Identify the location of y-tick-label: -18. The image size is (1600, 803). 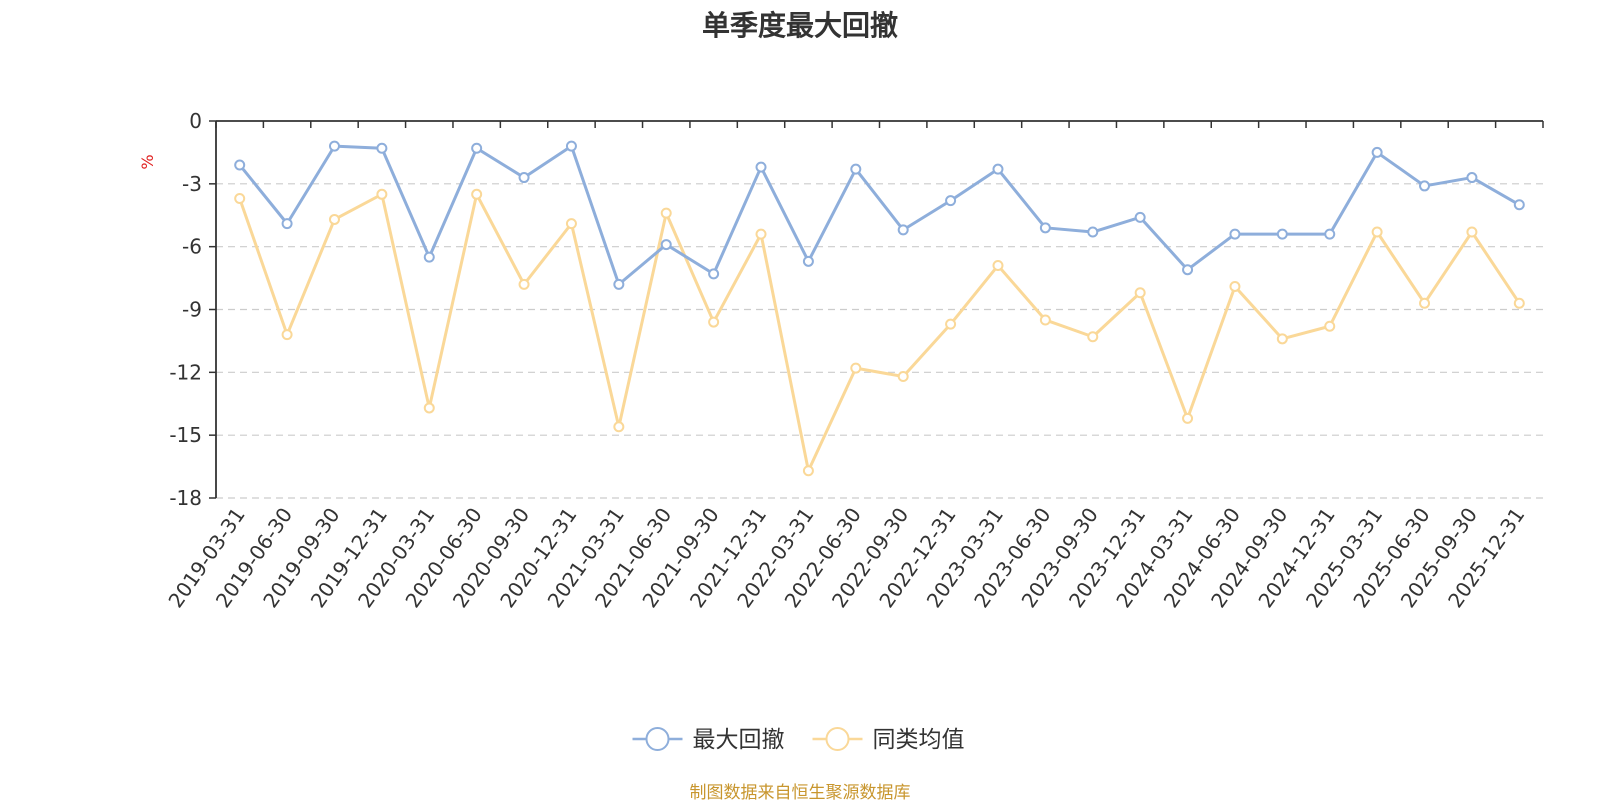
(185, 498).